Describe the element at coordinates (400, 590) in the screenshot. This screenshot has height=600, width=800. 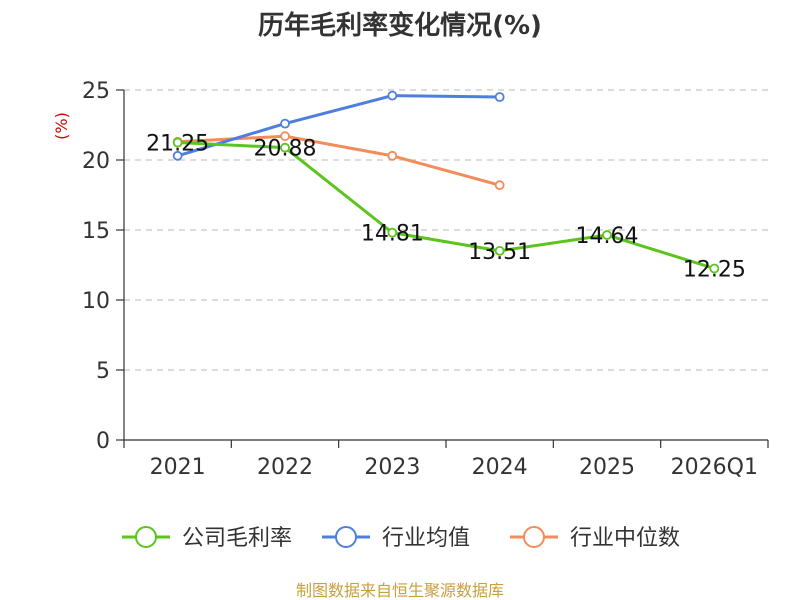
I see `source-note: 制图数据来自恒生聚源数据库` at that location.